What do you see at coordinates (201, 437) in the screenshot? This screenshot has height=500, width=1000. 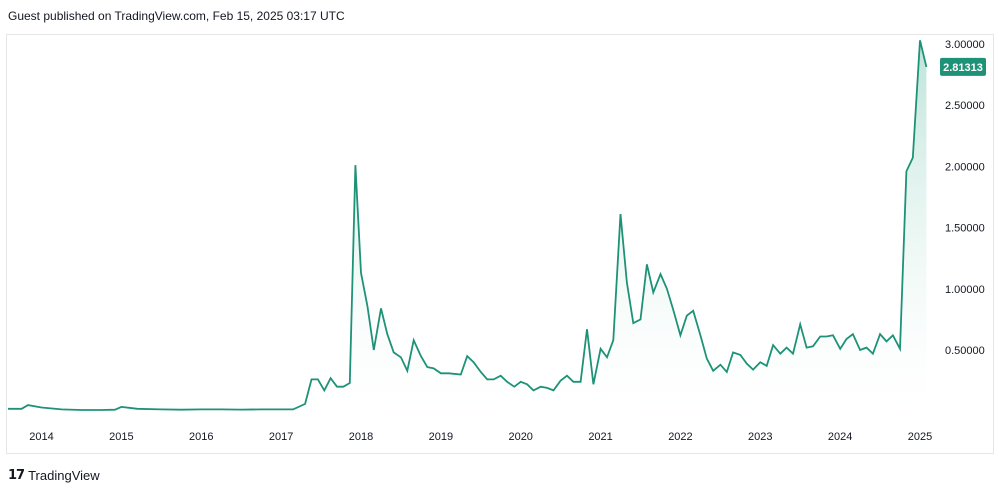 I see `x-tick-label: 2016` at bounding box center [201, 437].